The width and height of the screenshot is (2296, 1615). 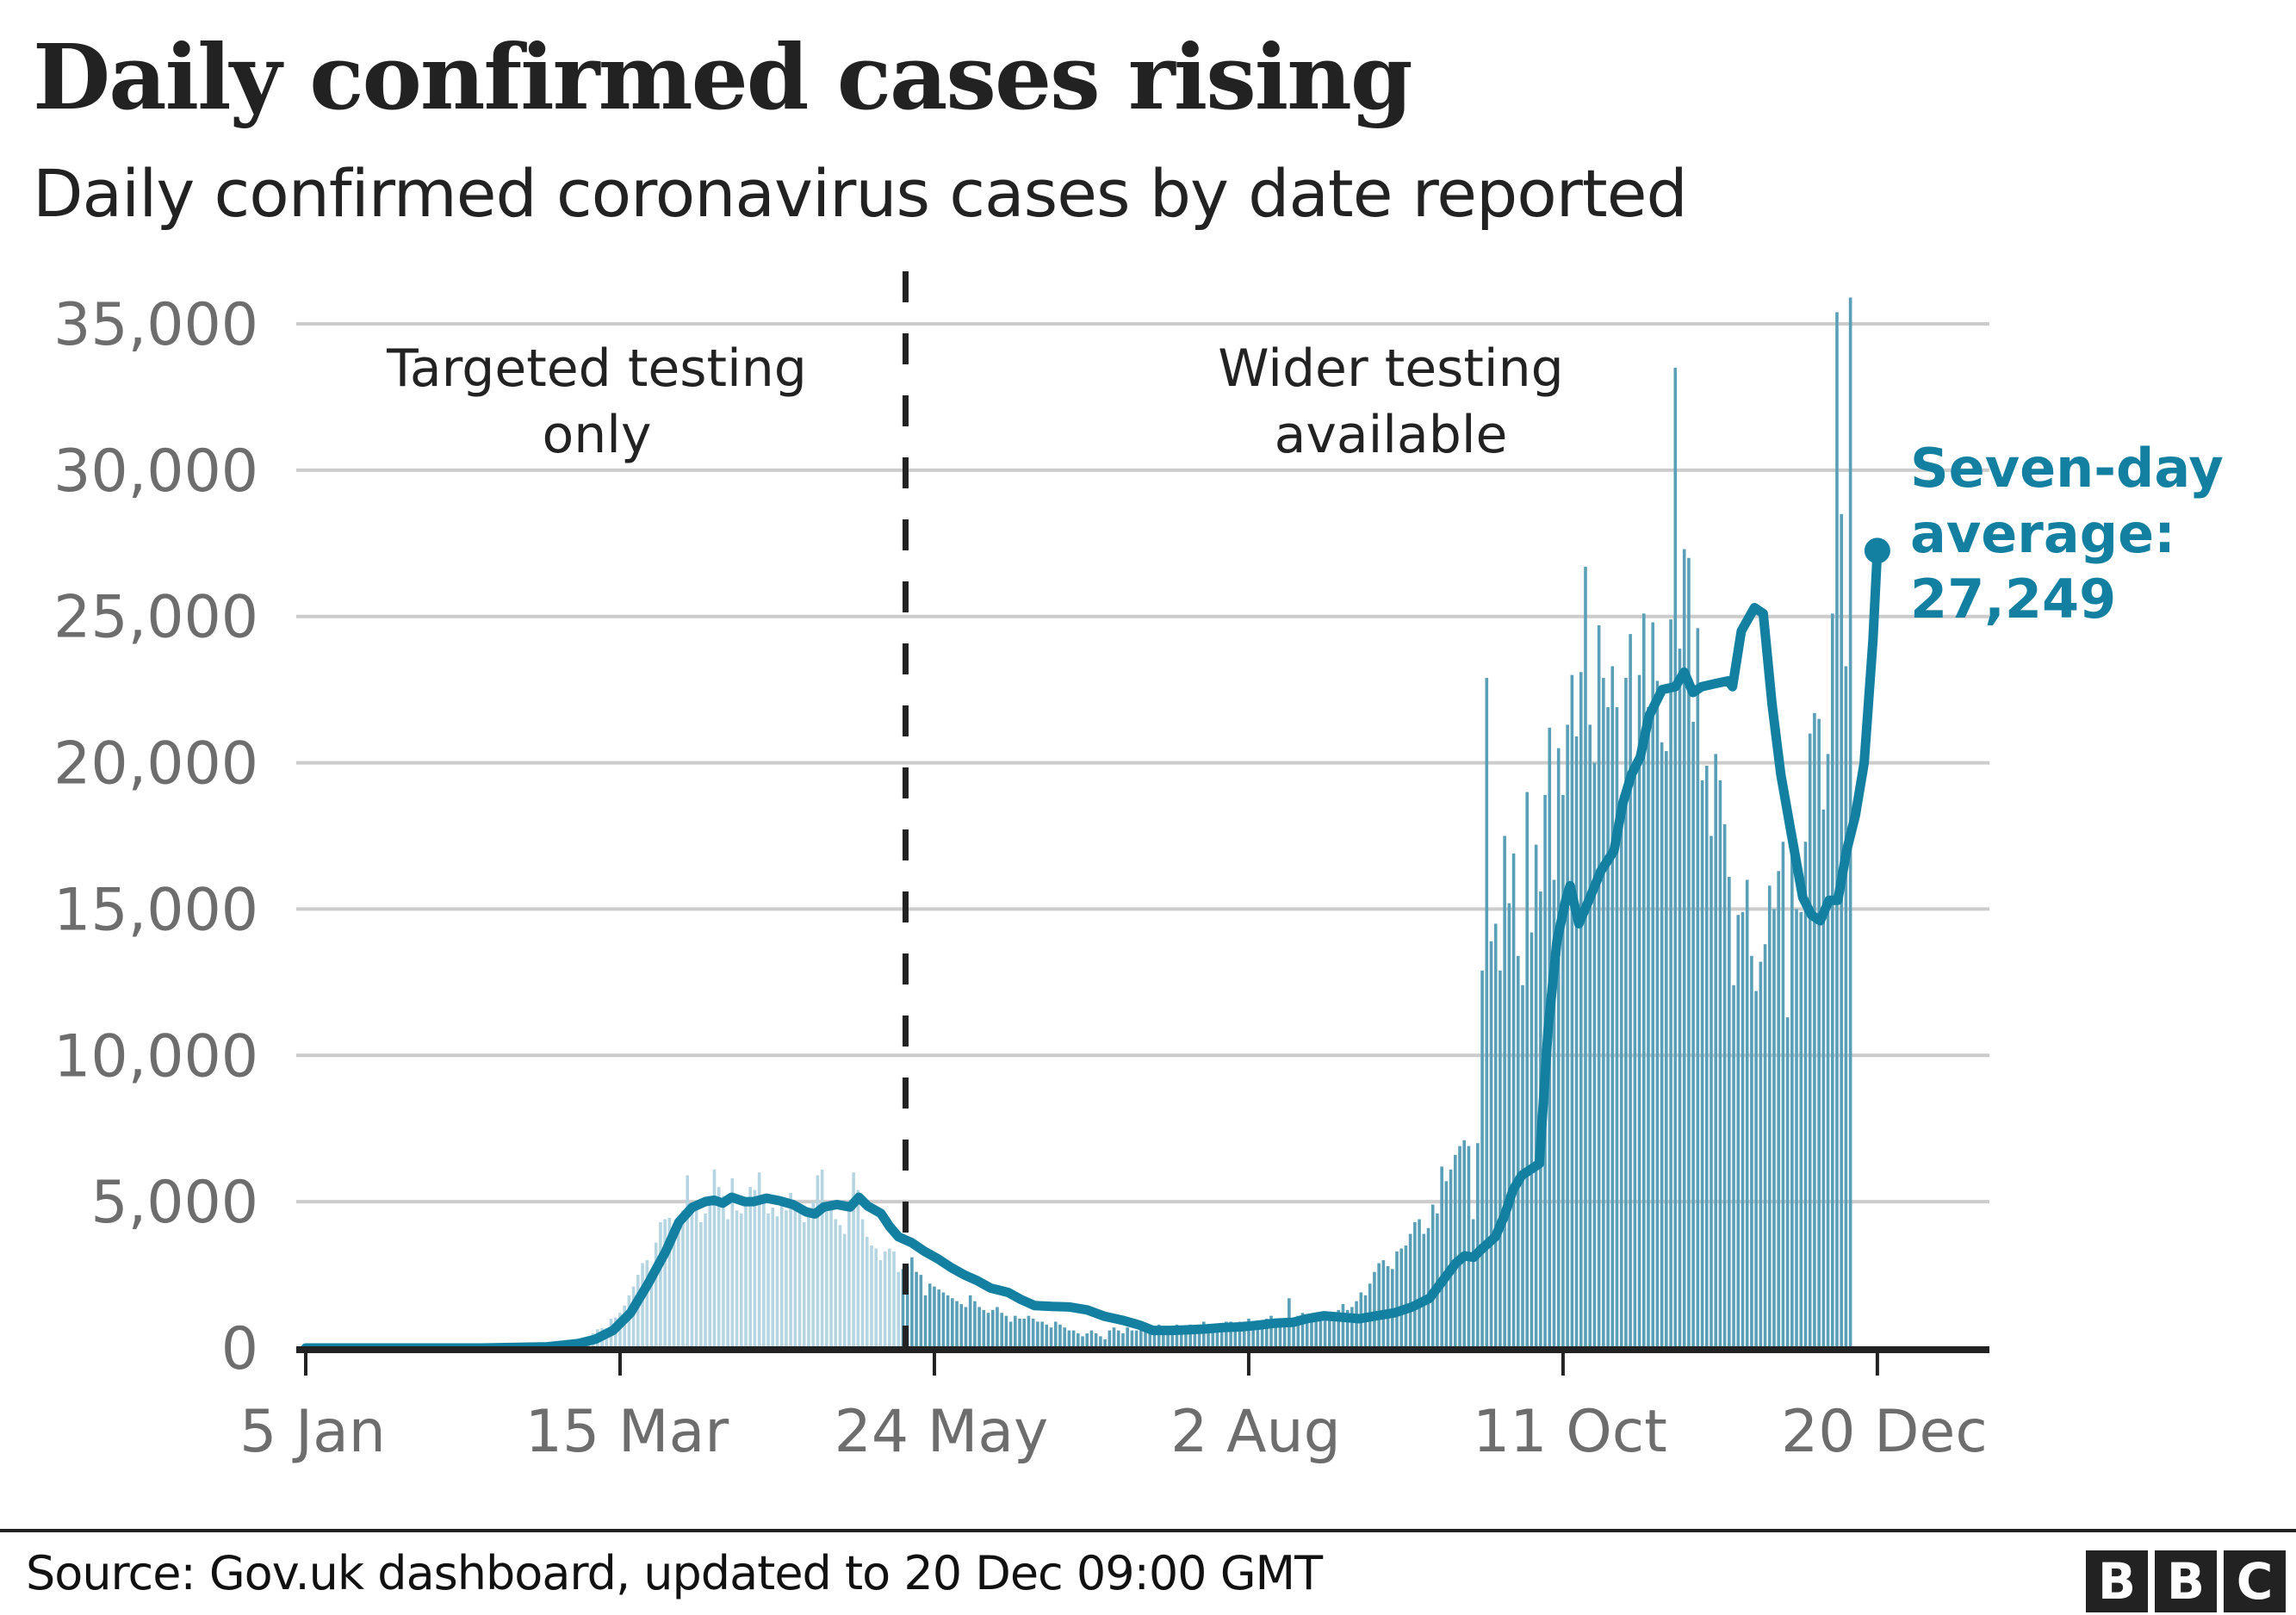 I want to click on chart-title: Daily confirmed cases rising, so click(x=723, y=77).